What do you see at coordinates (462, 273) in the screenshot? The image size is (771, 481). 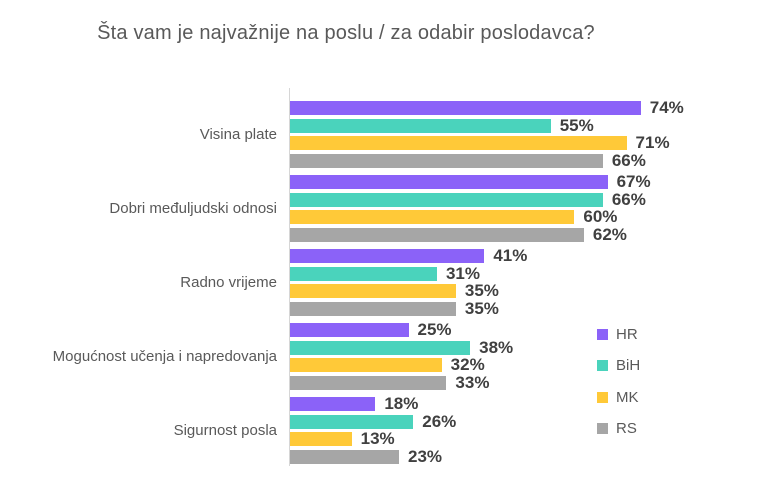 I see `value-label: 31%` at bounding box center [462, 273].